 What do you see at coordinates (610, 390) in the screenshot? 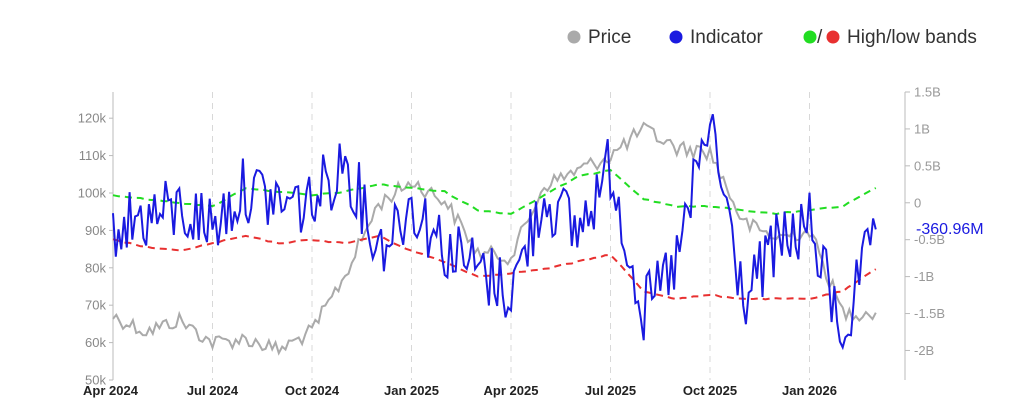
I see `x-tick-label: Jul 2025` at bounding box center [610, 390].